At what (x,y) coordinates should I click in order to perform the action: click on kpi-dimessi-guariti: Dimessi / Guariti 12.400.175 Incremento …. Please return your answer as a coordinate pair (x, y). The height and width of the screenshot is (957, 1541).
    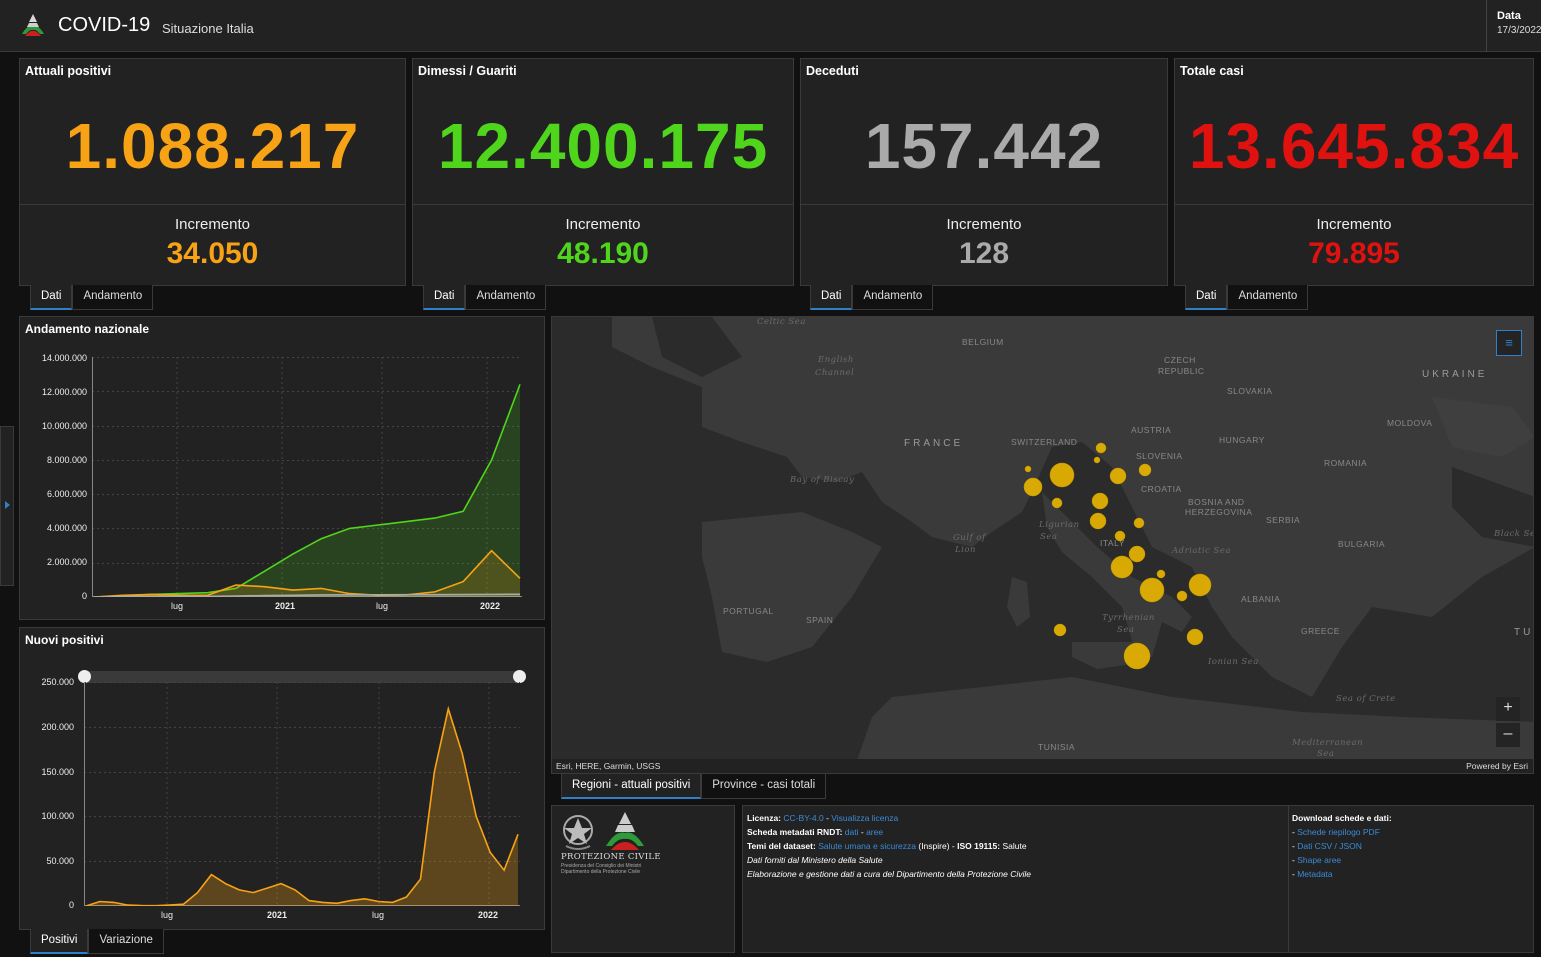
    Looking at the image, I should click on (603, 172).